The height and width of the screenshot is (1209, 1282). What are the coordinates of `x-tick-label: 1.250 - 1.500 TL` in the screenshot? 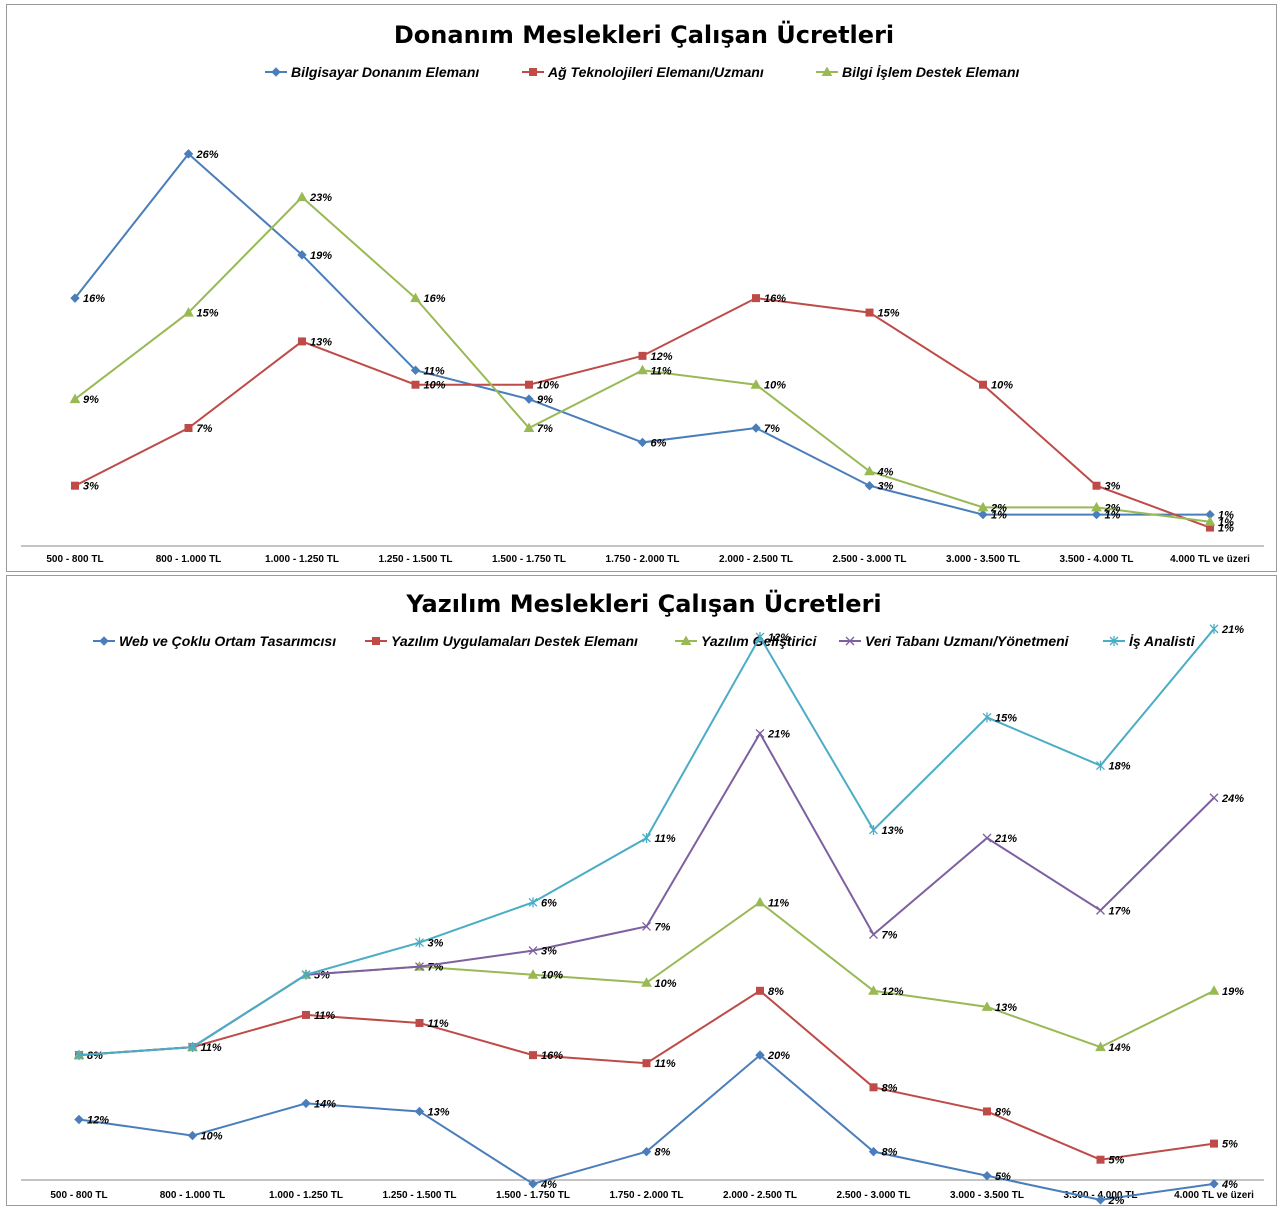 It's located at (420, 1195).